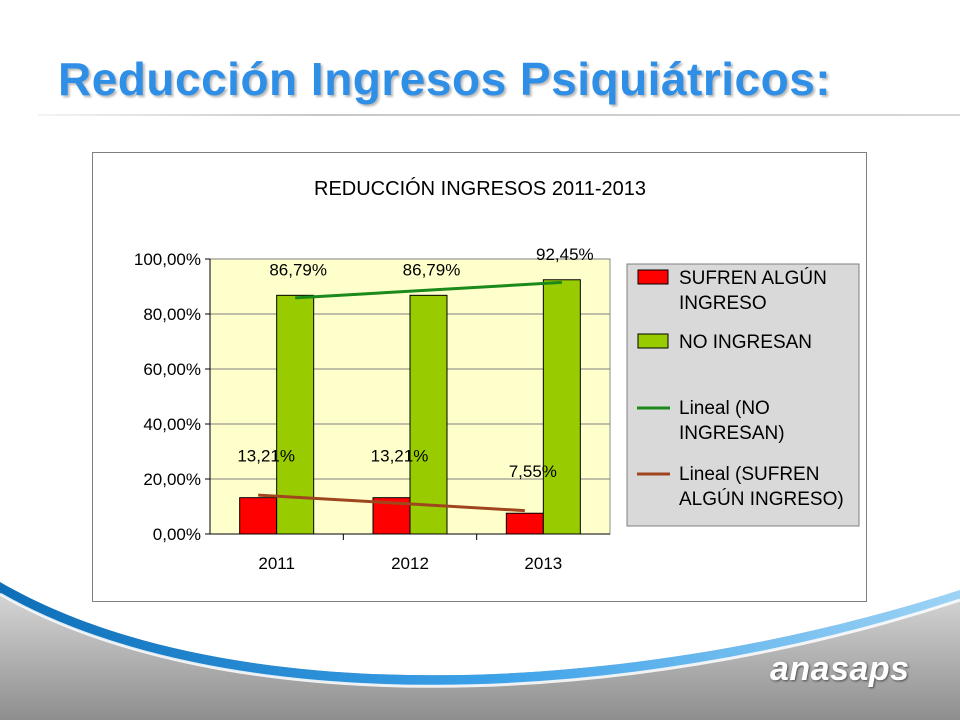  What do you see at coordinates (761, 499) in the screenshot?
I see `legend-label-line: ALGÚN INGRESO)` at bounding box center [761, 499].